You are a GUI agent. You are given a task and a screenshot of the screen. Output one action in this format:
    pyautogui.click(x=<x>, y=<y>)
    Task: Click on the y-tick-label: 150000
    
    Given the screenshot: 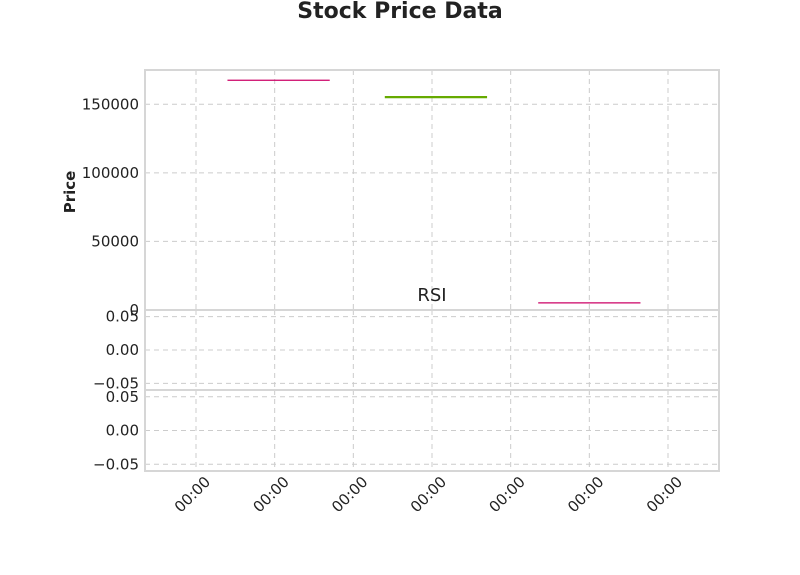 What is the action you would take?
    pyautogui.click(x=110, y=104)
    